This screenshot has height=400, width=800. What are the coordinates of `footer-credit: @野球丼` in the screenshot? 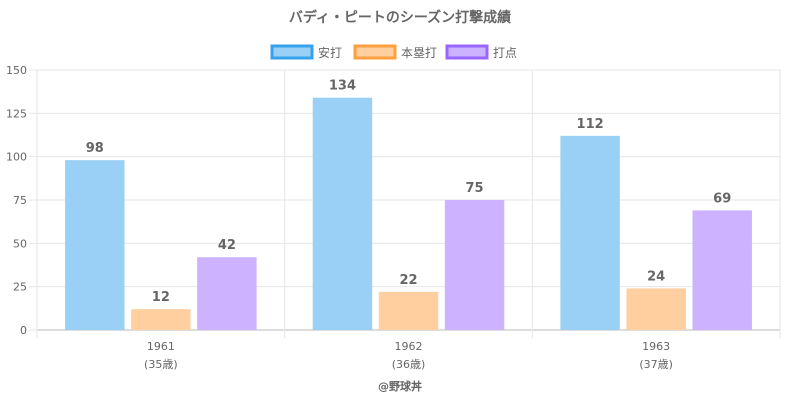 It's located at (400, 386).